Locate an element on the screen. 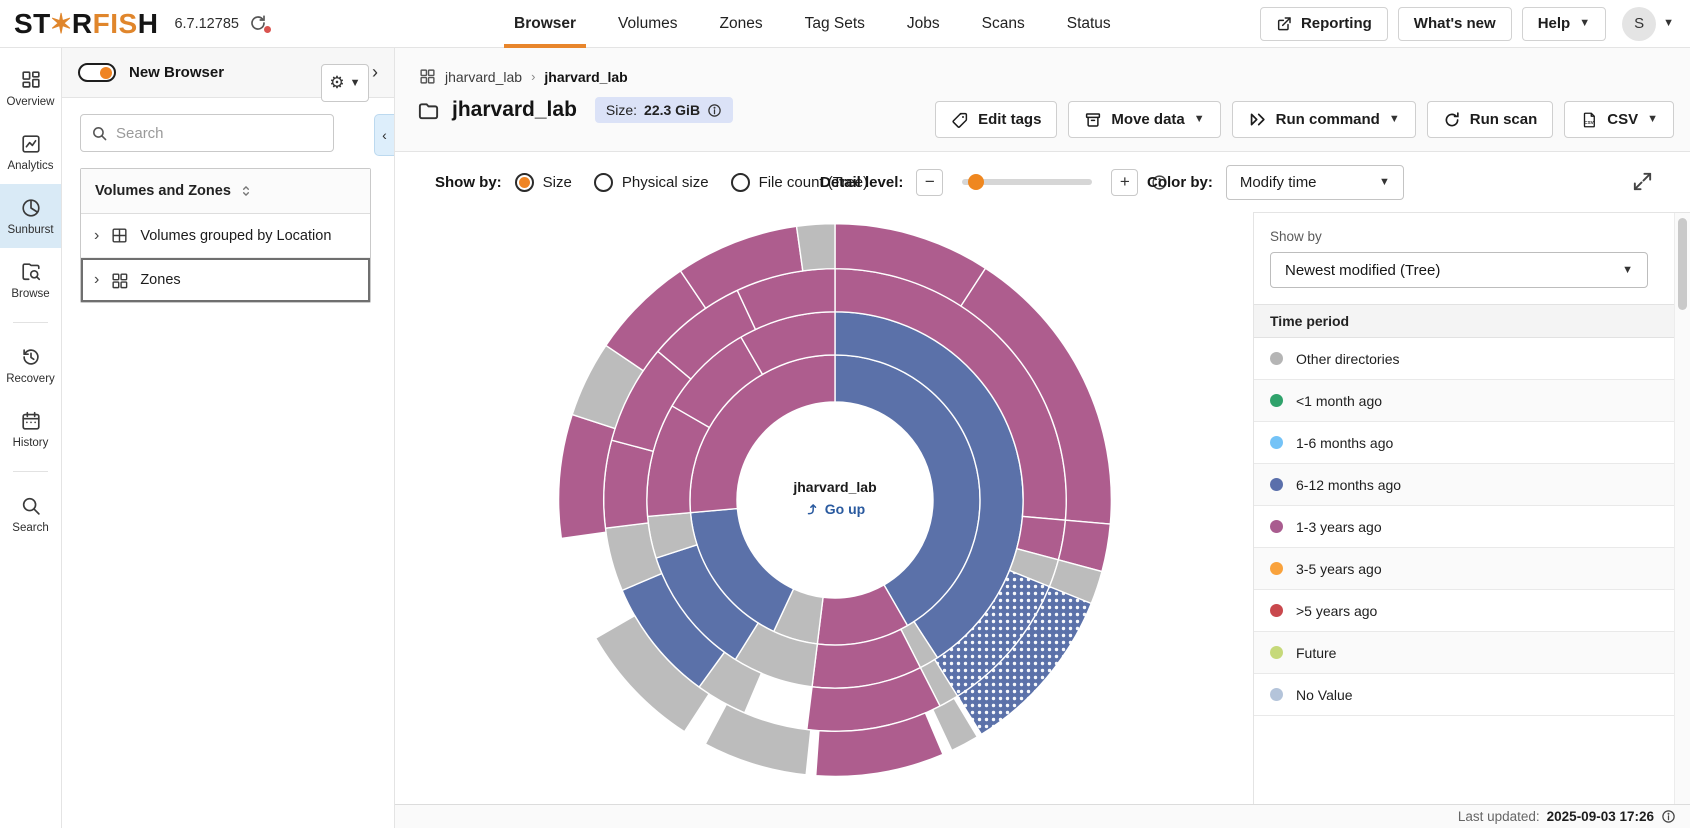  color-by-select: Modify time ▼ is located at coordinates (1314, 182).